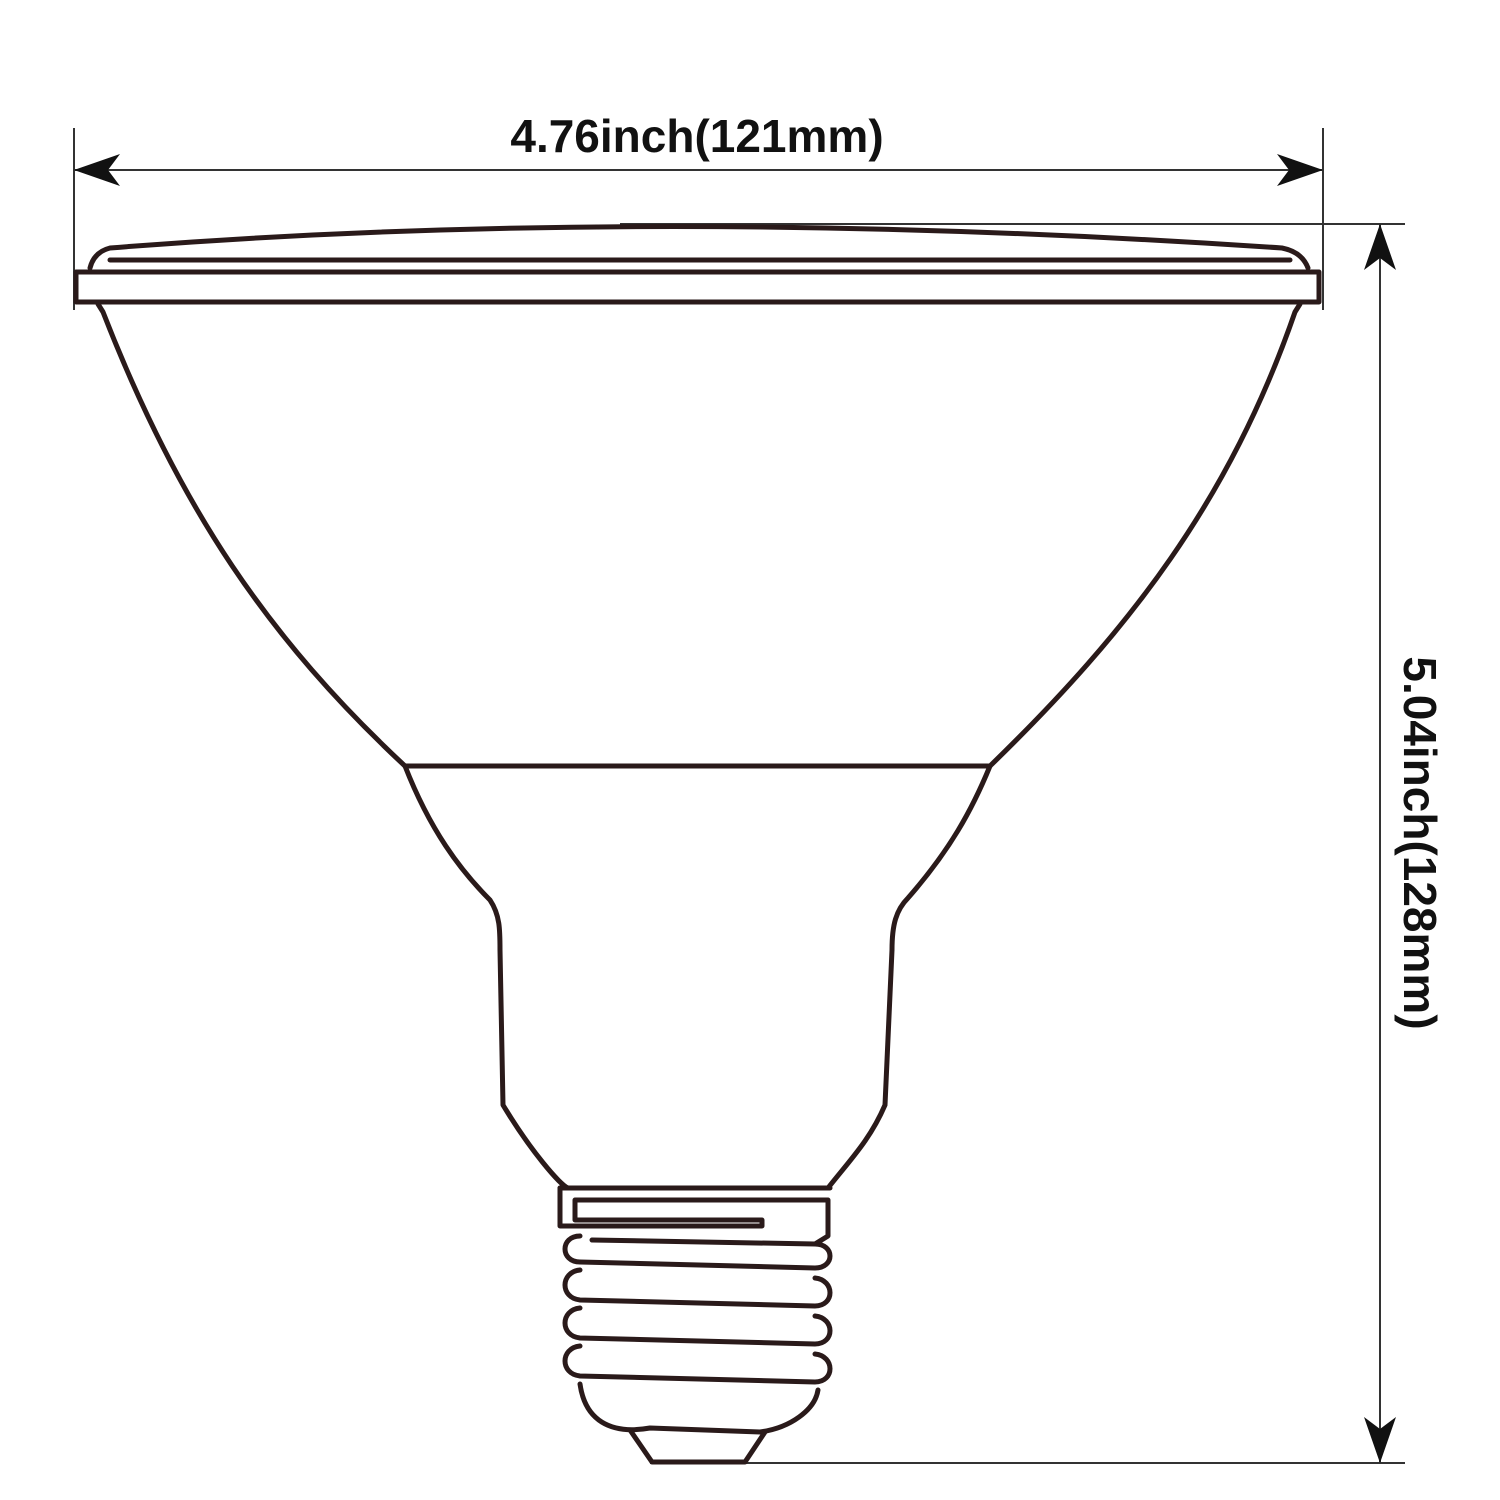 The image size is (1500, 1500). What do you see at coordinates (699, 247) in the screenshot?
I see `bulb-lens-top` at bounding box center [699, 247].